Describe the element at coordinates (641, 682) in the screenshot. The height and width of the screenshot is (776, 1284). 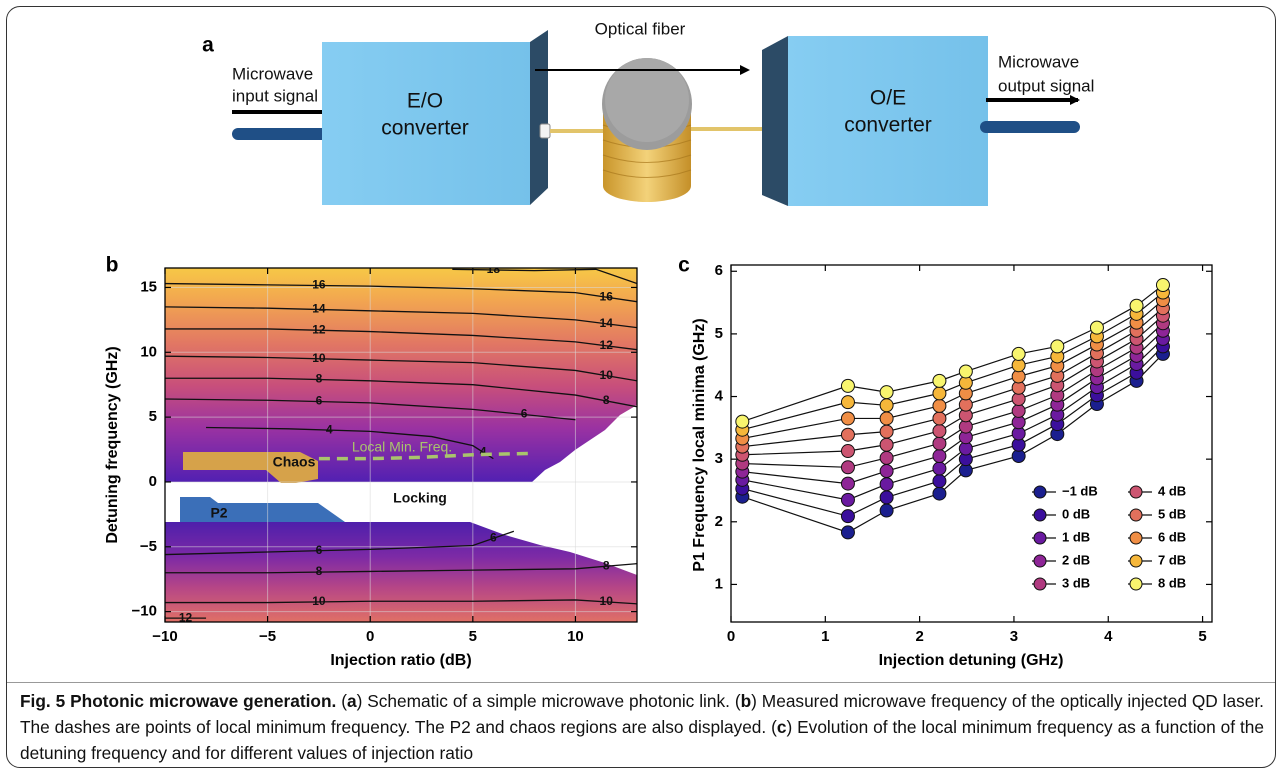
I see `caption-rule` at that location.